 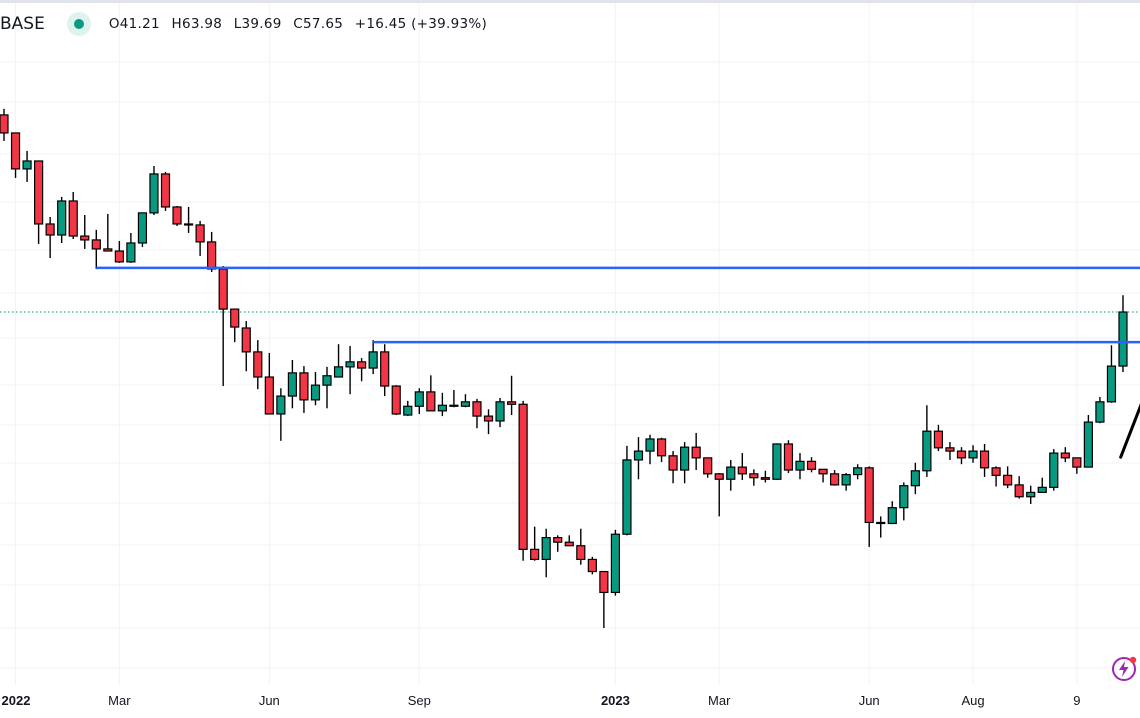 I want to click on low-value: L39.69, so click(x=257, y=24).